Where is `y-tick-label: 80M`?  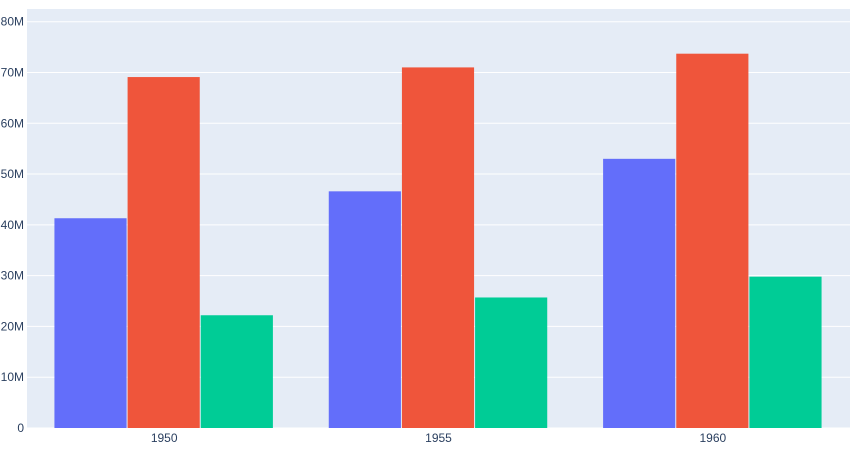
y-tick-label: 80M is located at coordinates (12, 22).